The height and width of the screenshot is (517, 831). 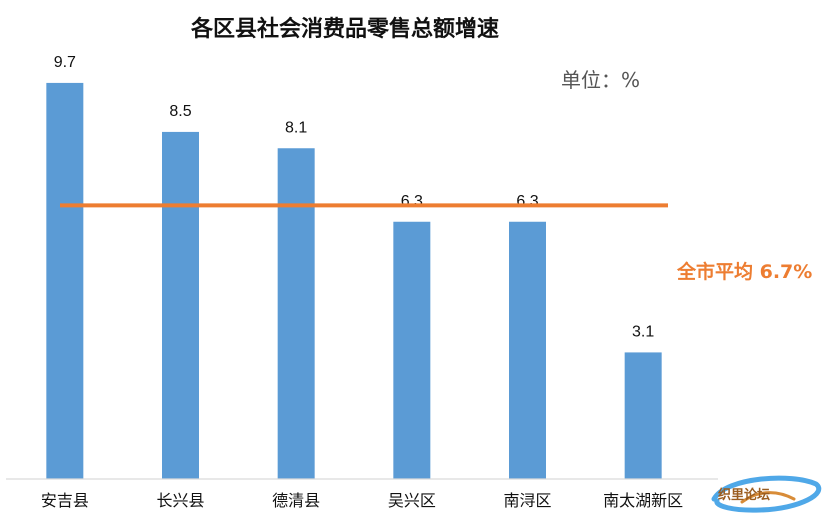 I want to click on x-tick-label-5: 南浔区, so click(x=527, y=500).